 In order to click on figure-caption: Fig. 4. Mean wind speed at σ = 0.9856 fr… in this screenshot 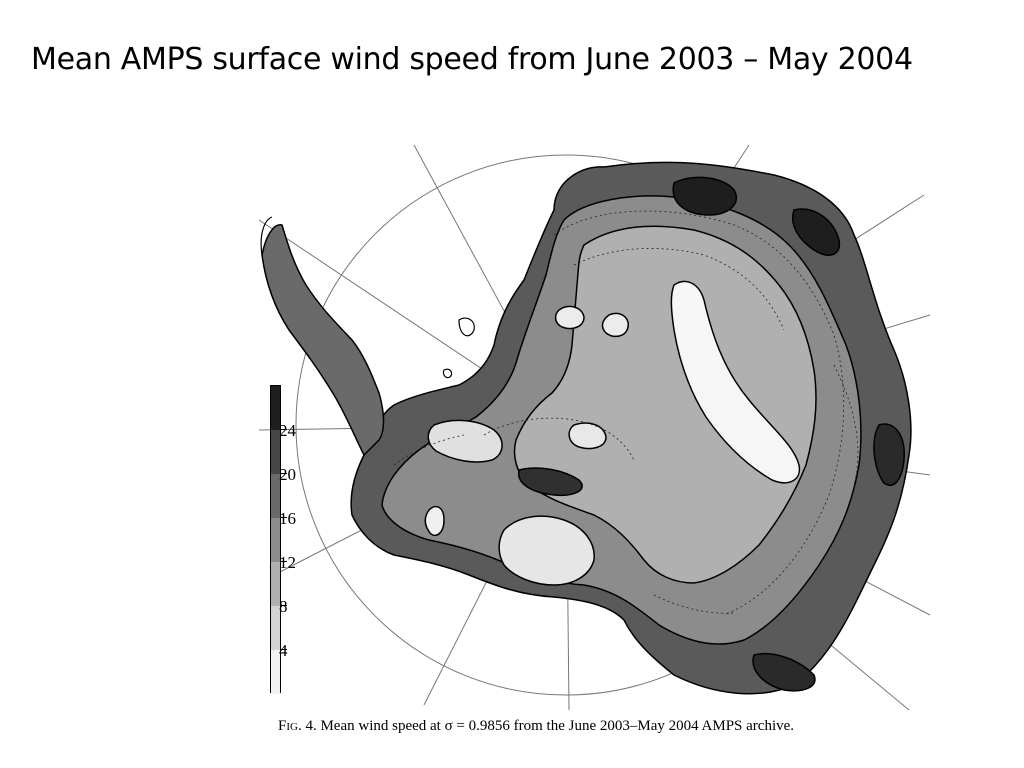, I will do `click(536, 726)`.